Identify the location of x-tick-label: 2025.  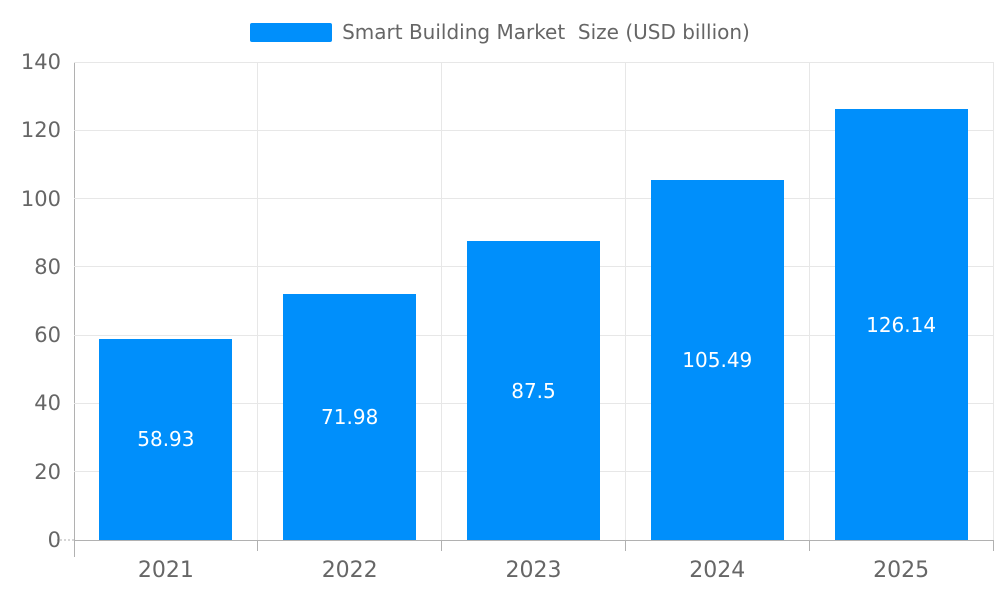
(901, 570).